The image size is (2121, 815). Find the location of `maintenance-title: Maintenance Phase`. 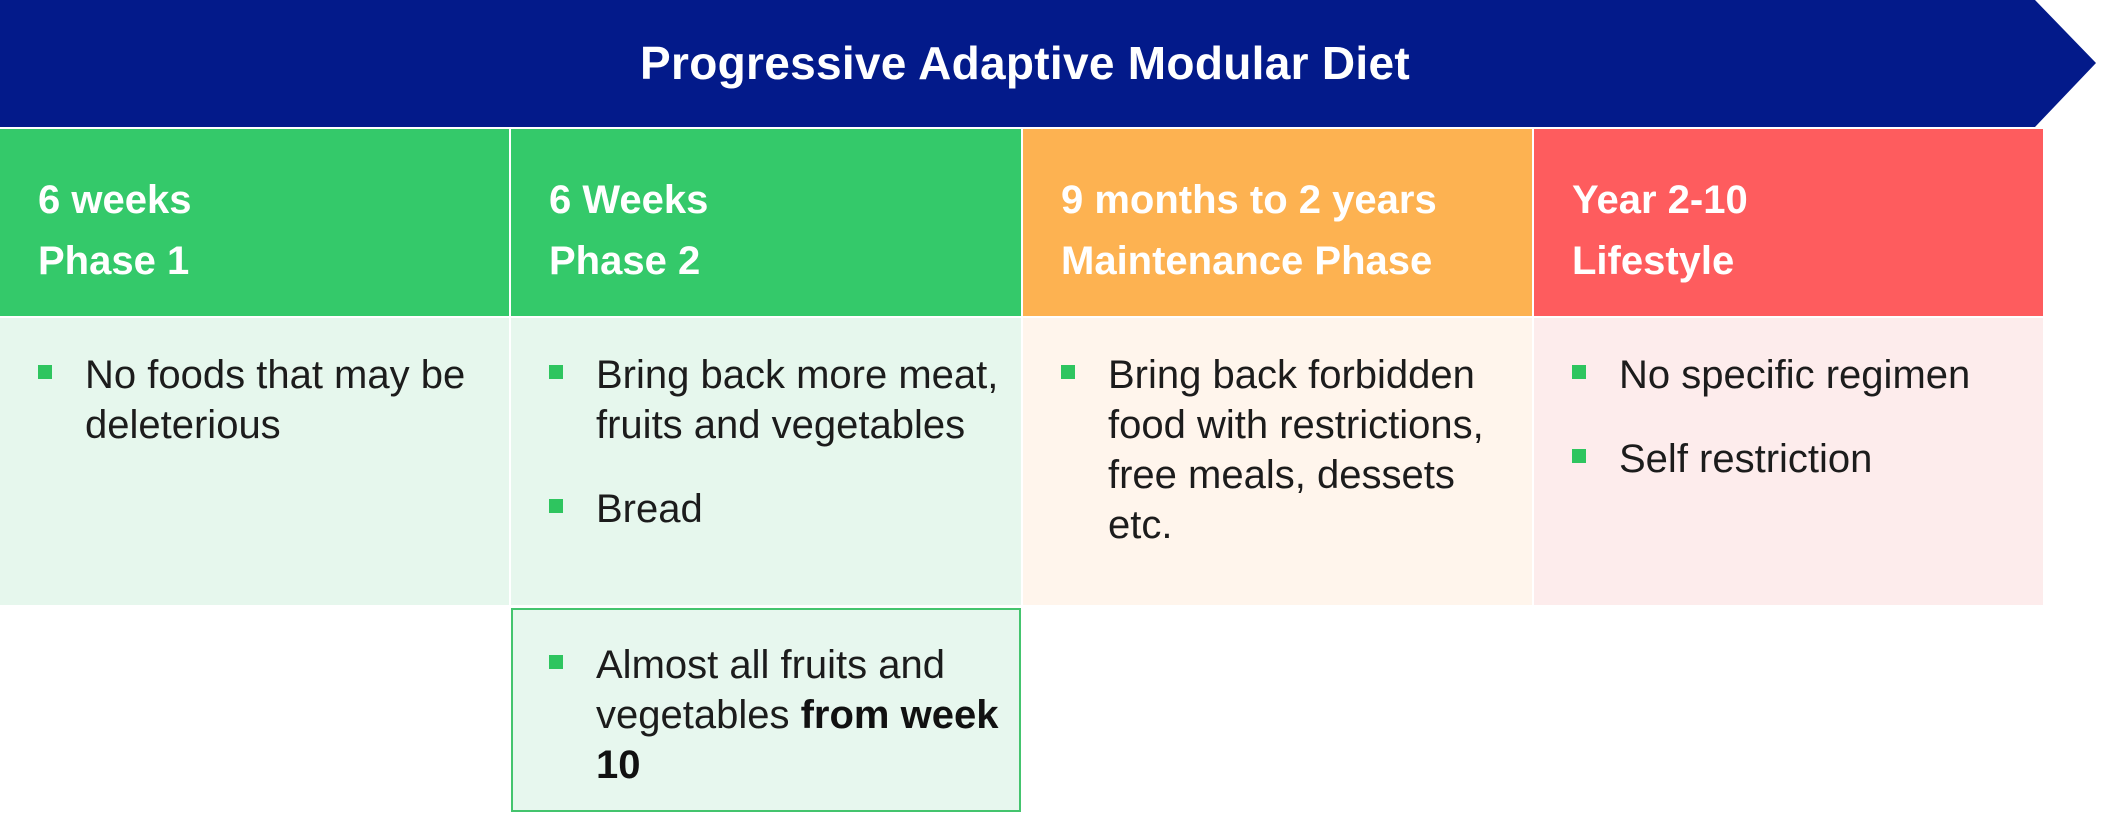

maintenance-title: Maintenance Phase is located at coordinates (1247, 261).